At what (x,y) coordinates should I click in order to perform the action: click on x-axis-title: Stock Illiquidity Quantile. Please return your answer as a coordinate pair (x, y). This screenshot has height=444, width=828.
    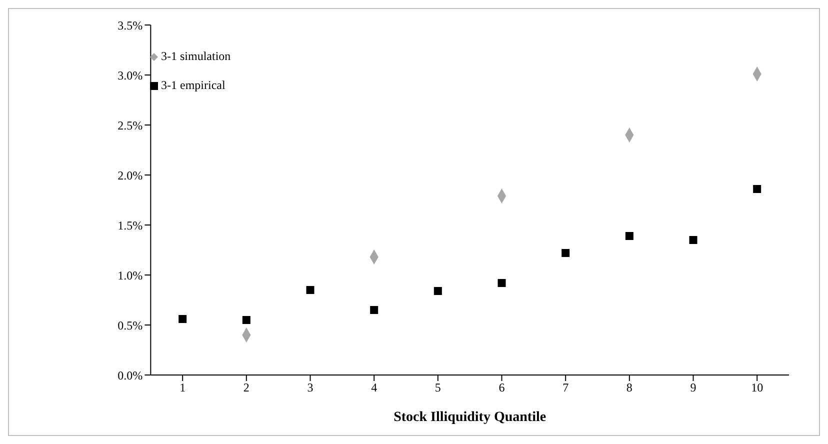
    Looking at the image, I should click on (470, 417).